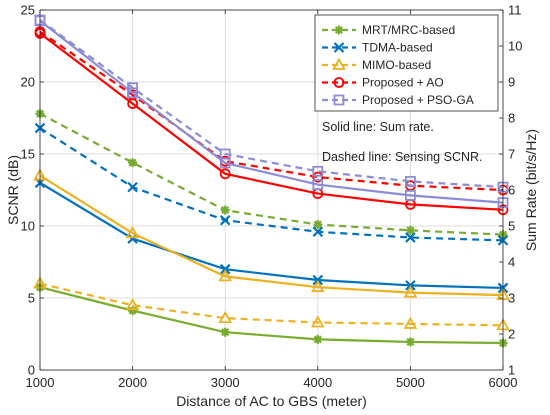  Describe the element at coordinates (515, 10) in the screenshot. I see `y-right-tick-label: 11` at that location.